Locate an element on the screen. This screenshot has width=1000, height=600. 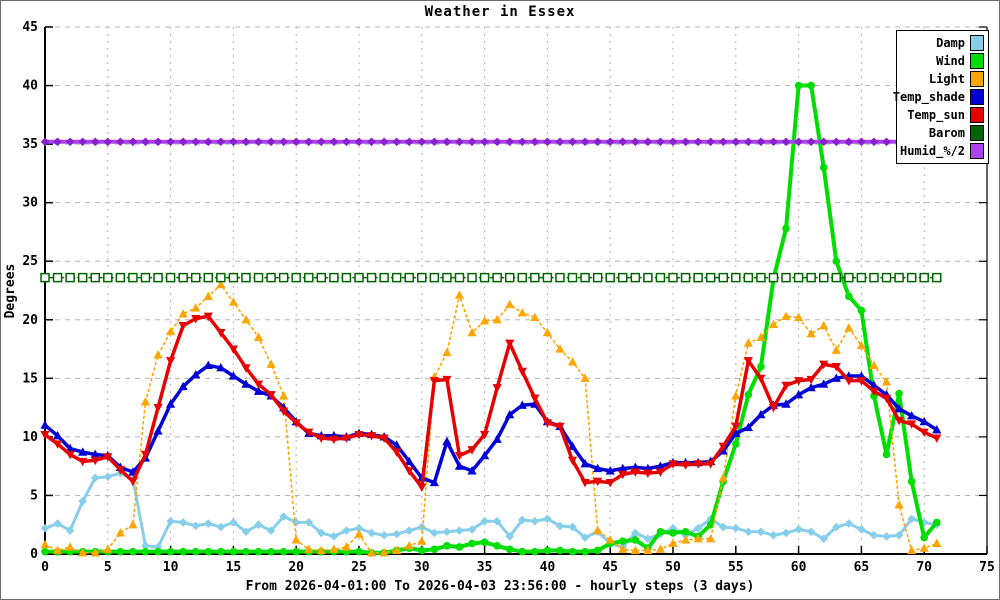
y-tick-label: 35 is located at coordinates (30, 144).